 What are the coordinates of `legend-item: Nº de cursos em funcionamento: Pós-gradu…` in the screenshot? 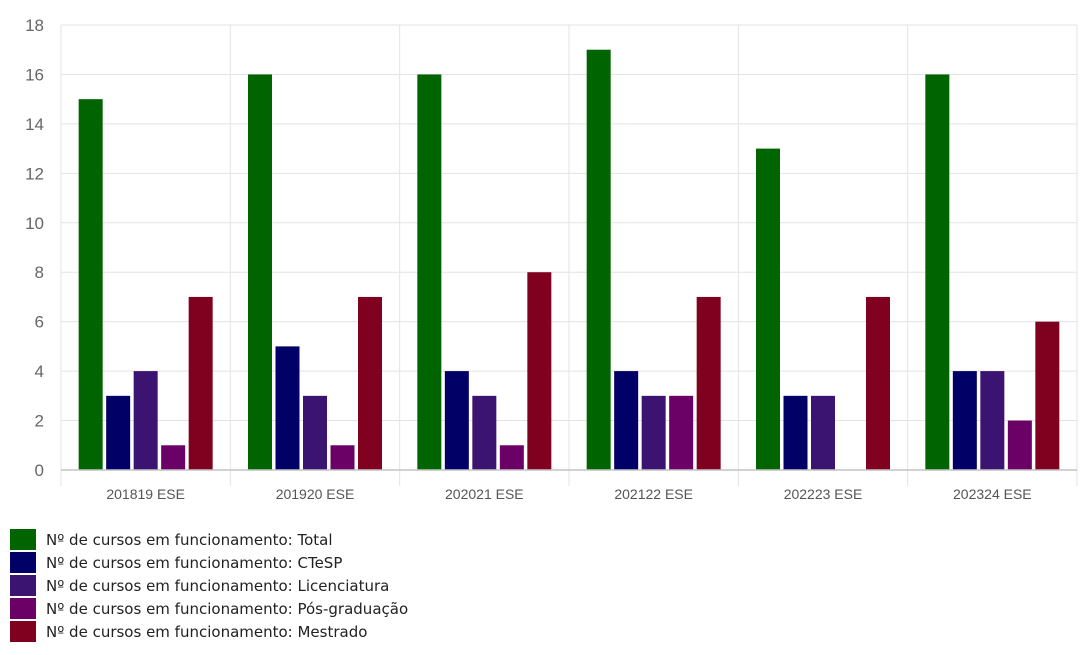 It's located at (209, 608).